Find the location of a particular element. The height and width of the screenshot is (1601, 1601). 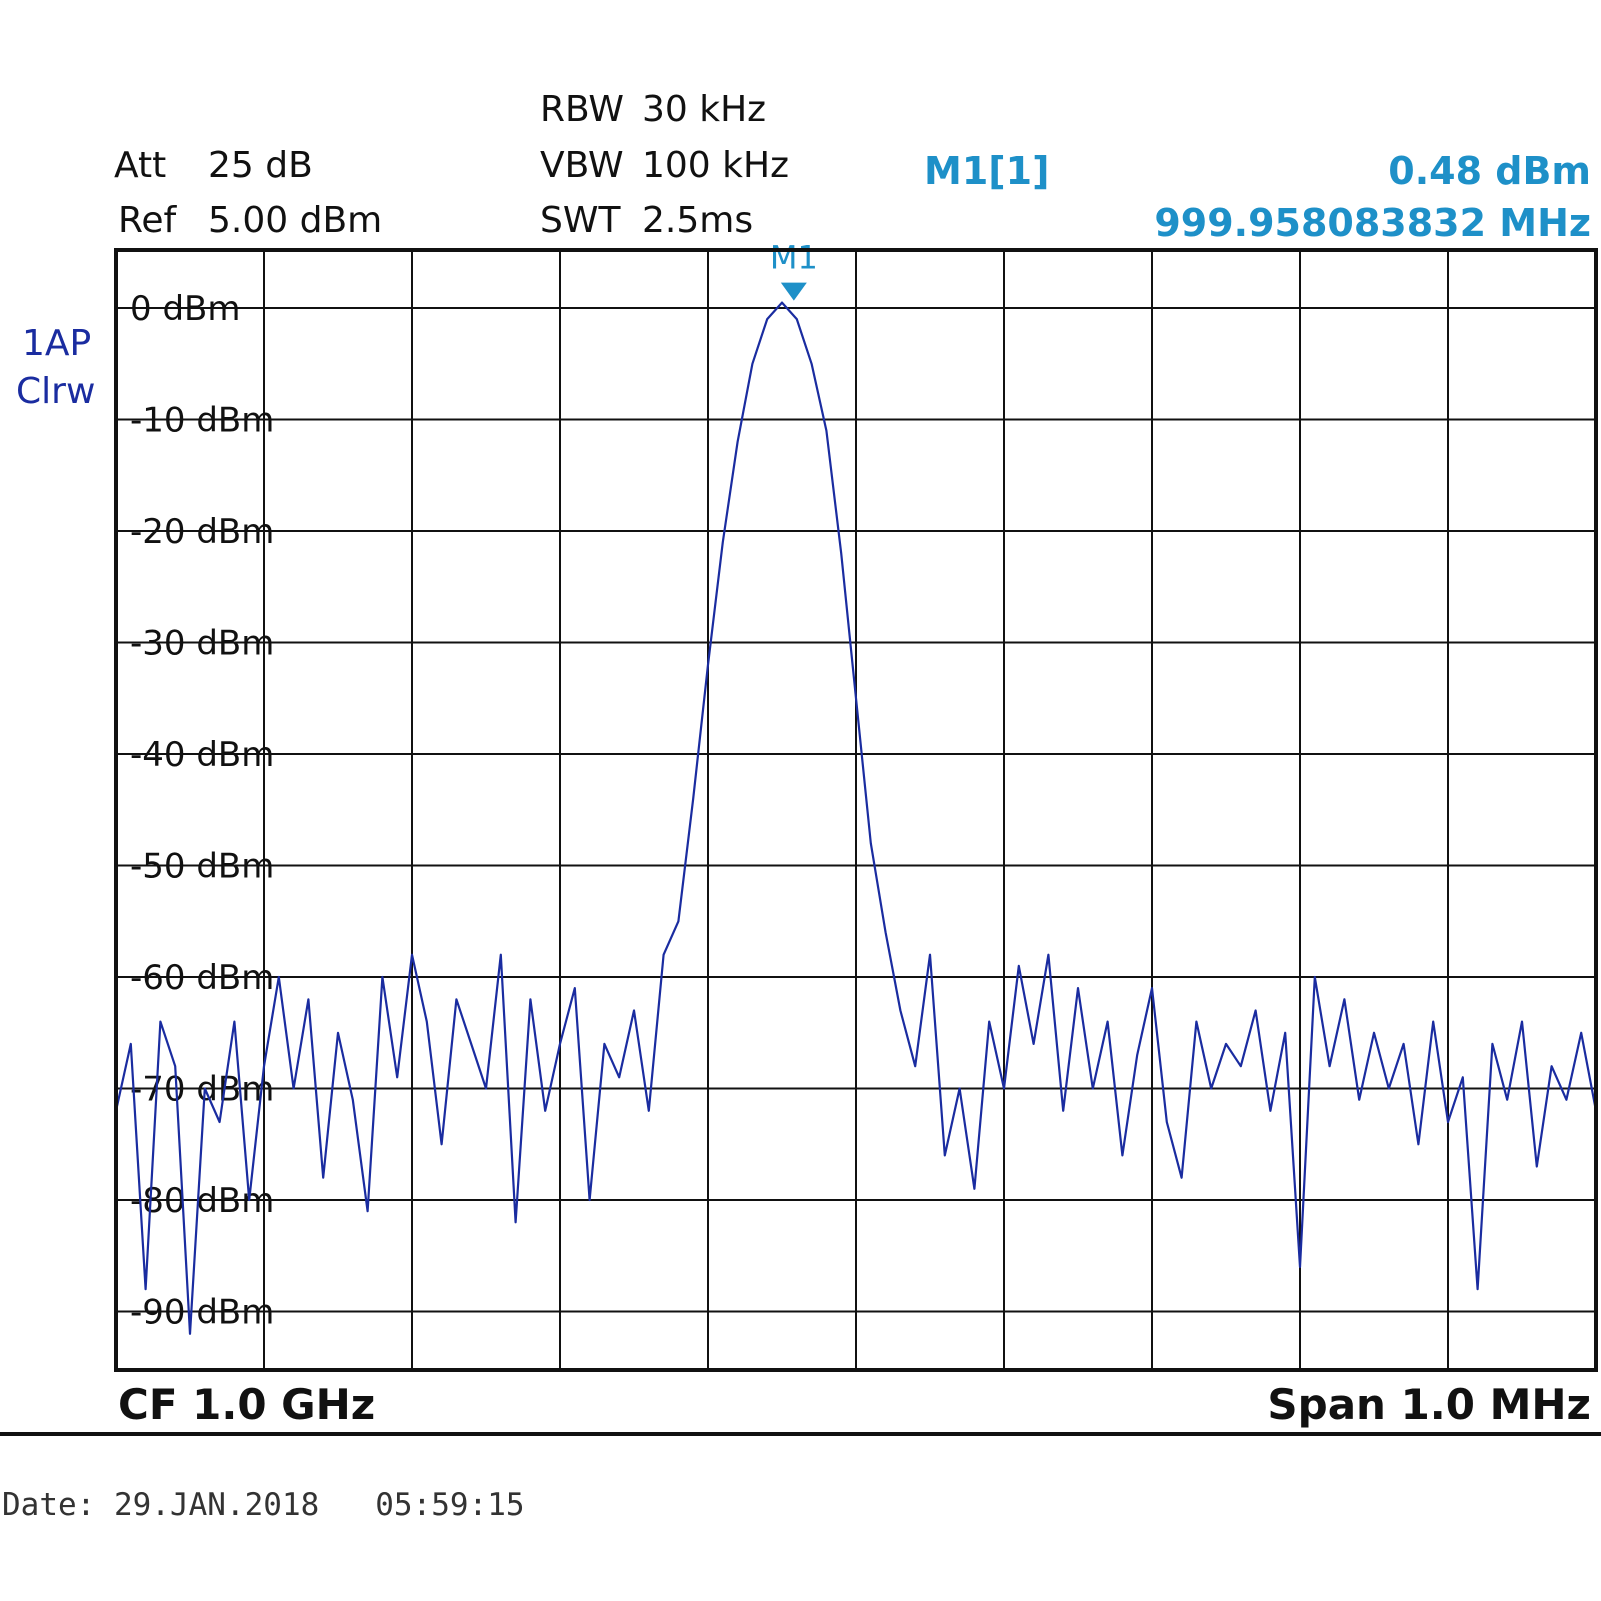

marker-triangle is located at coordinates (793, 291).